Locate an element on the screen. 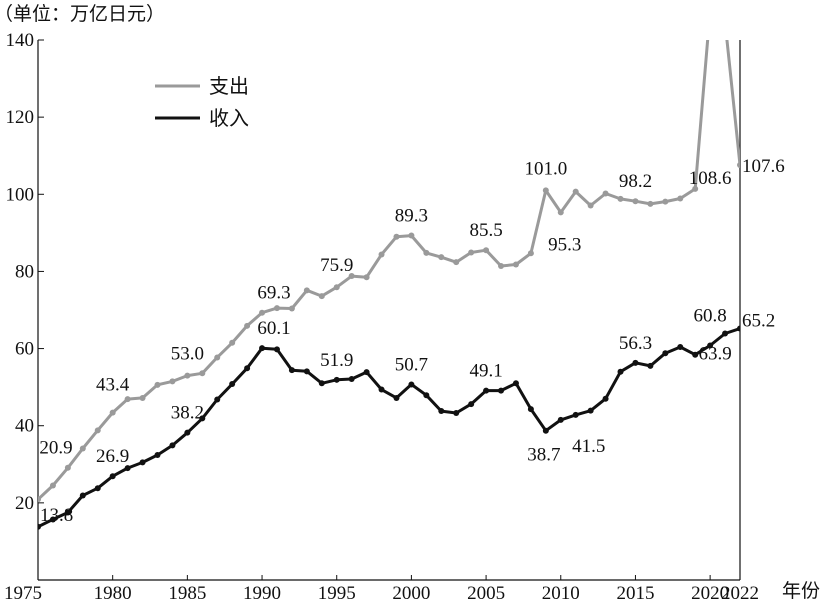  y-tick-label: 100 is located at coordinates (20, 194).